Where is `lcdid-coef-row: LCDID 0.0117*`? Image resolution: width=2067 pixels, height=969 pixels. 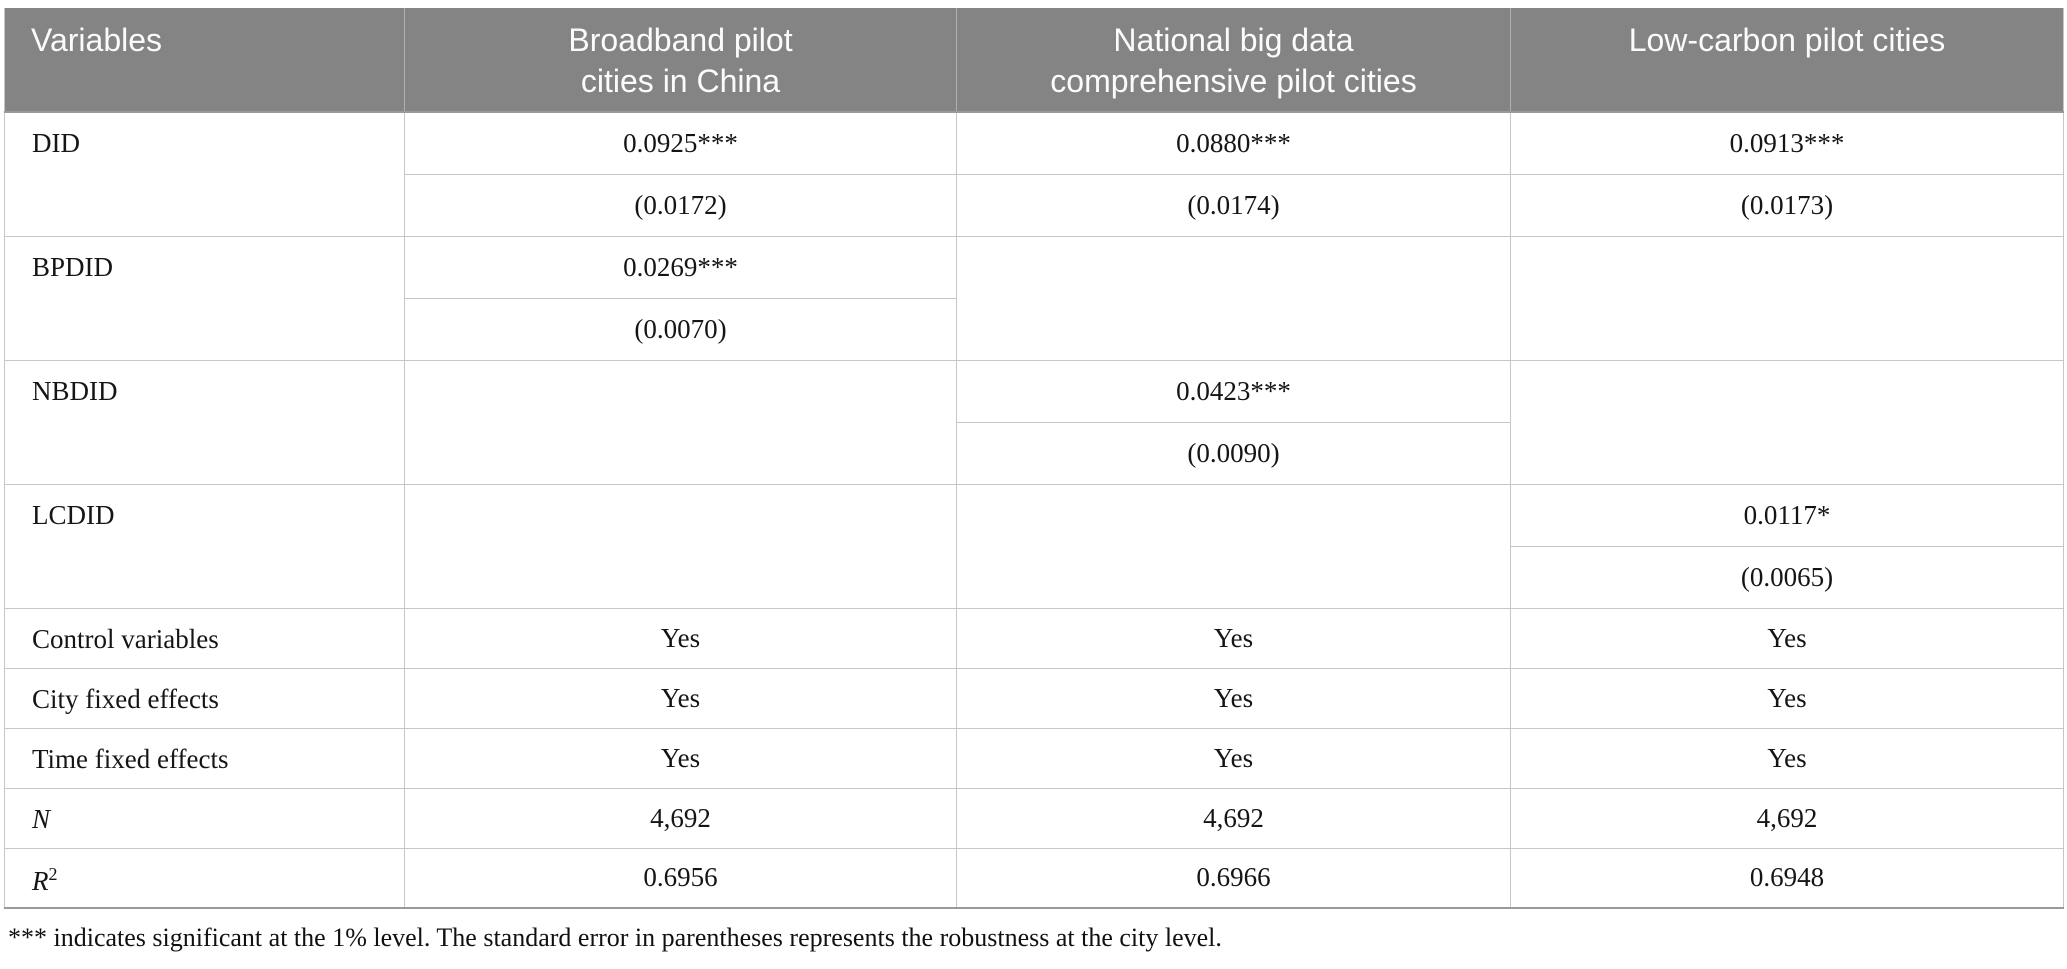
lcdid-coef-row: LCDID 0.0117* is located at coordinates (1034, 546).